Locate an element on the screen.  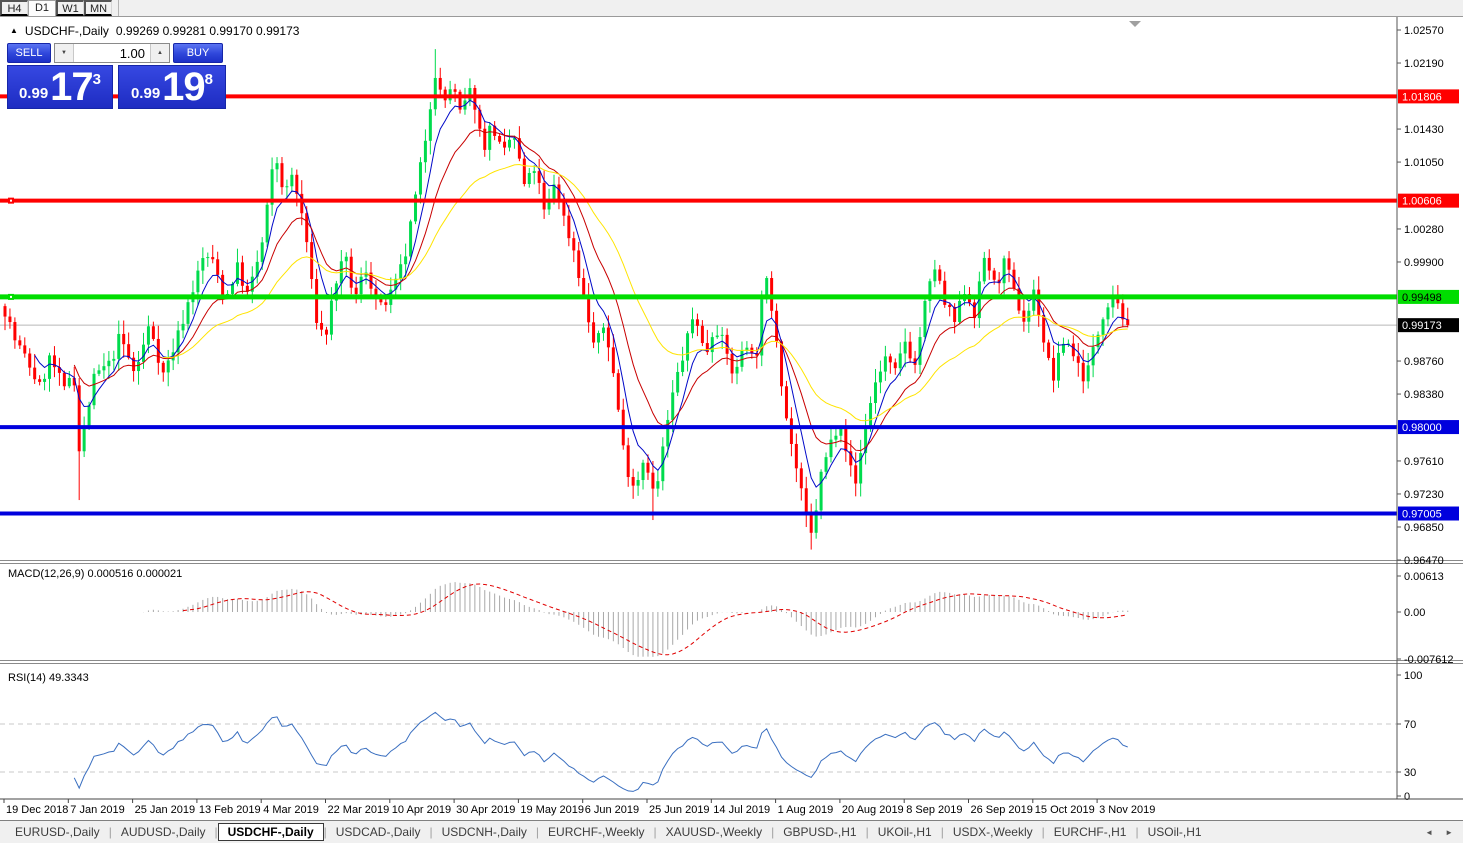
toolbar-separator is located at coordinates (118, 8).